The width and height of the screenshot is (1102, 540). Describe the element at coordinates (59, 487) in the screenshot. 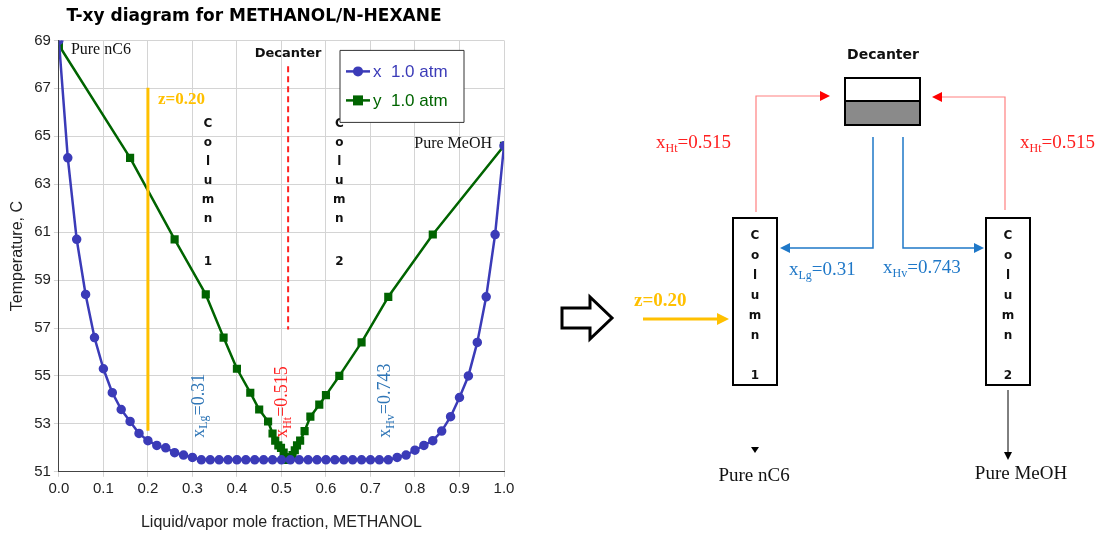

I see `x-tick-label: 0.0` at that location.